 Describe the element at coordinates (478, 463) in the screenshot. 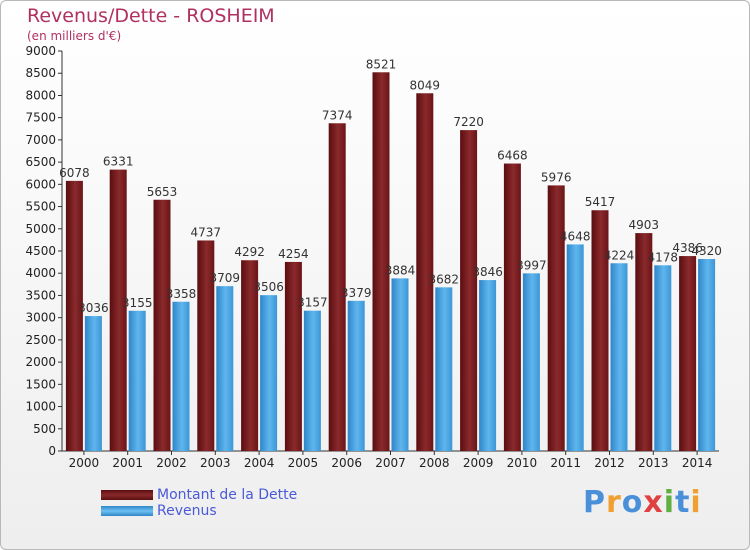

I see `x-tick-label: 2009` at that location.